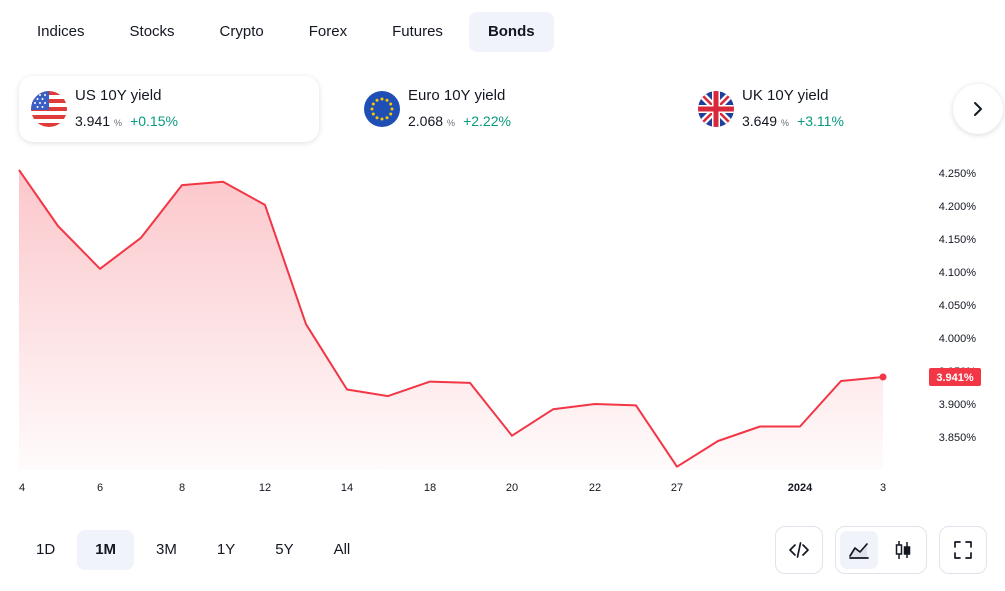 The height and width of the screenshot is (591, 1005). I want to click on fullscreen-button-inner, so click(963, 550).